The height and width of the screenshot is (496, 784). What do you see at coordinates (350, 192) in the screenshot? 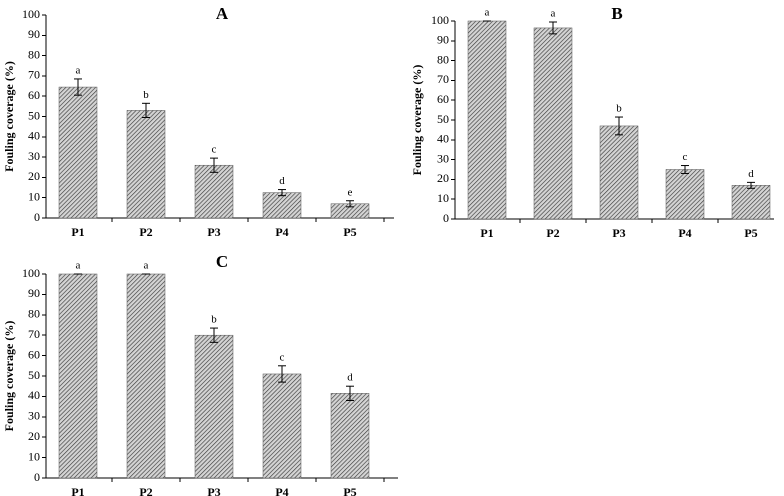
I see `significance-letter: e` at bounding box center [350, 192].